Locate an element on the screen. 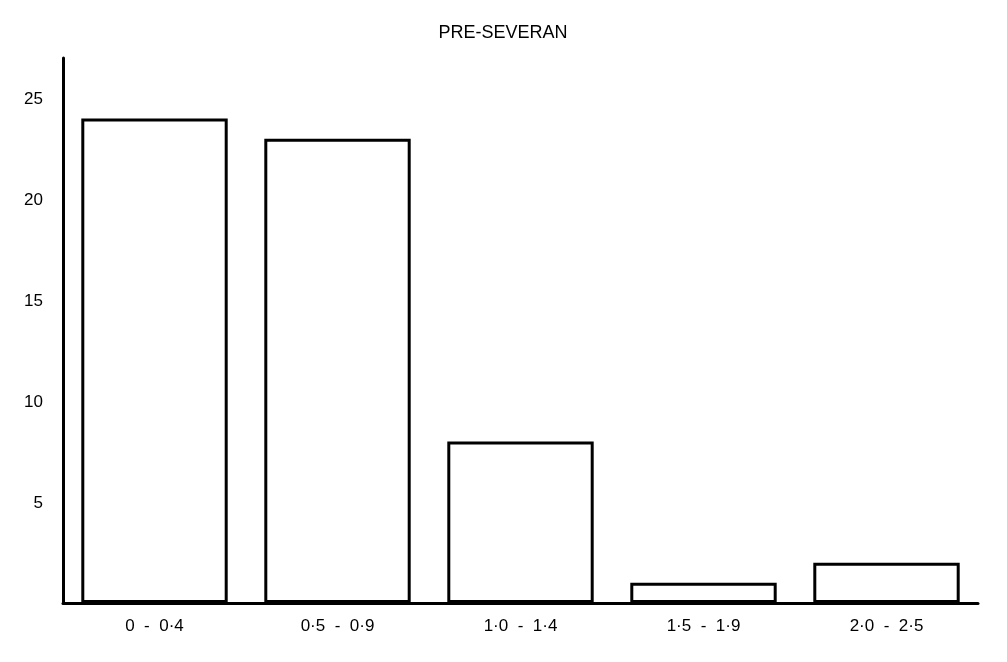 The width and height of the screenshot is (1007, 662). y-tick-label: 20 is located at coordinates (33, 199).